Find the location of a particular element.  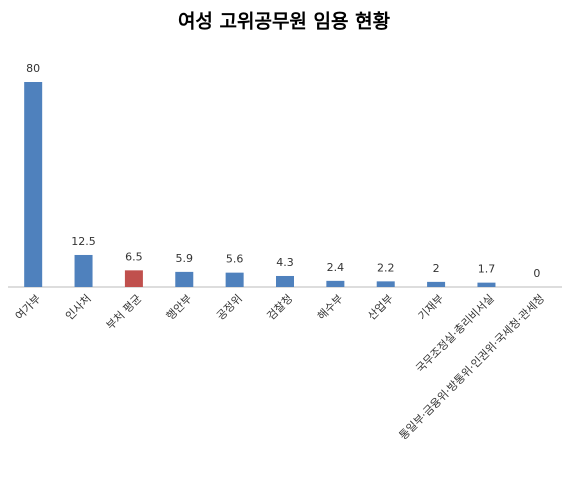

x-tick-label: 인사처 is located at coordinates (78, 307).